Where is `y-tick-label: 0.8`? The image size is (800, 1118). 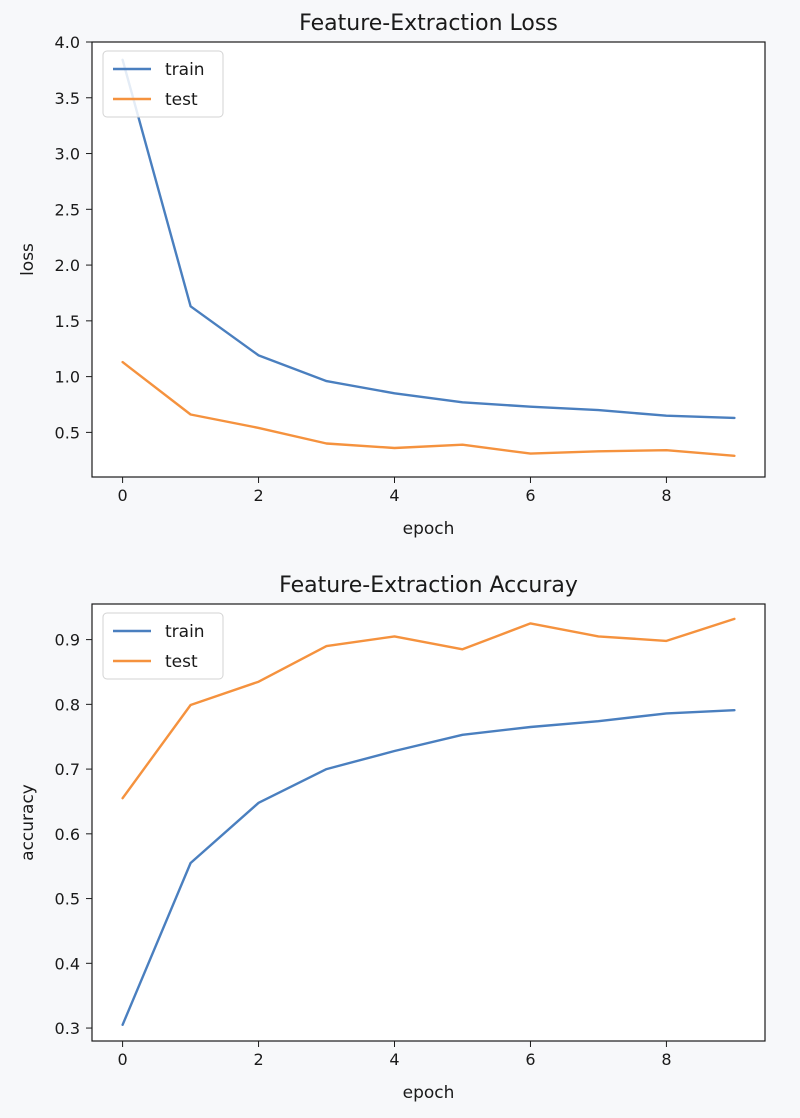 y-tick-label: 0.8 is located at coordinates (67, 704).